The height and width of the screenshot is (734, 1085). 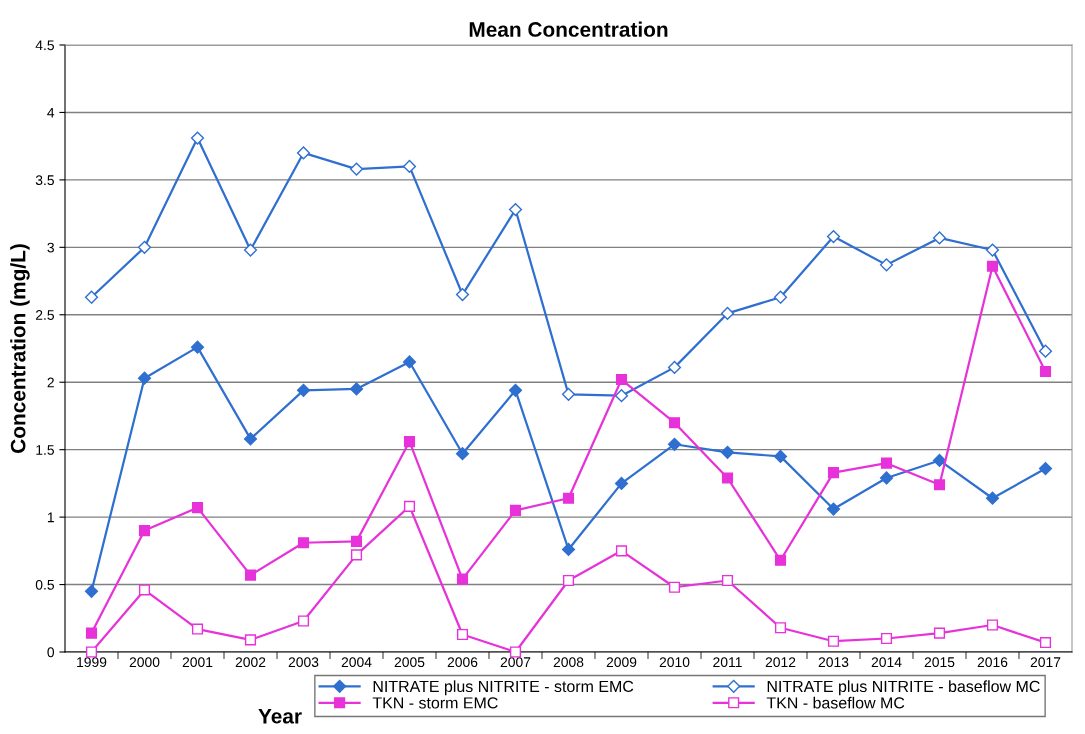 I want to click on y-tick-label: 2, so click(x=50, y=382).